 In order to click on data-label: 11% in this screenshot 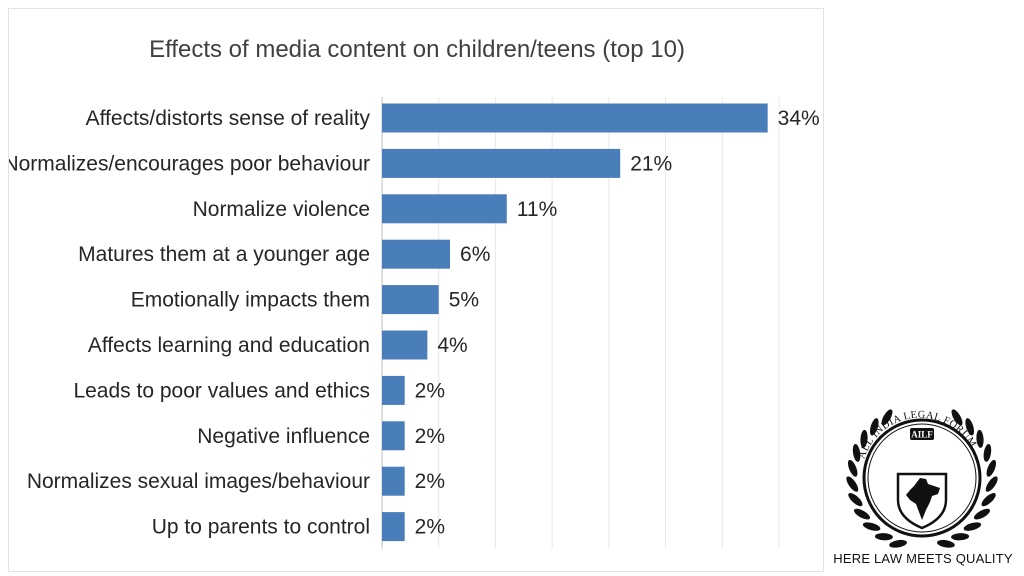, I will do `click(537, 209)`.